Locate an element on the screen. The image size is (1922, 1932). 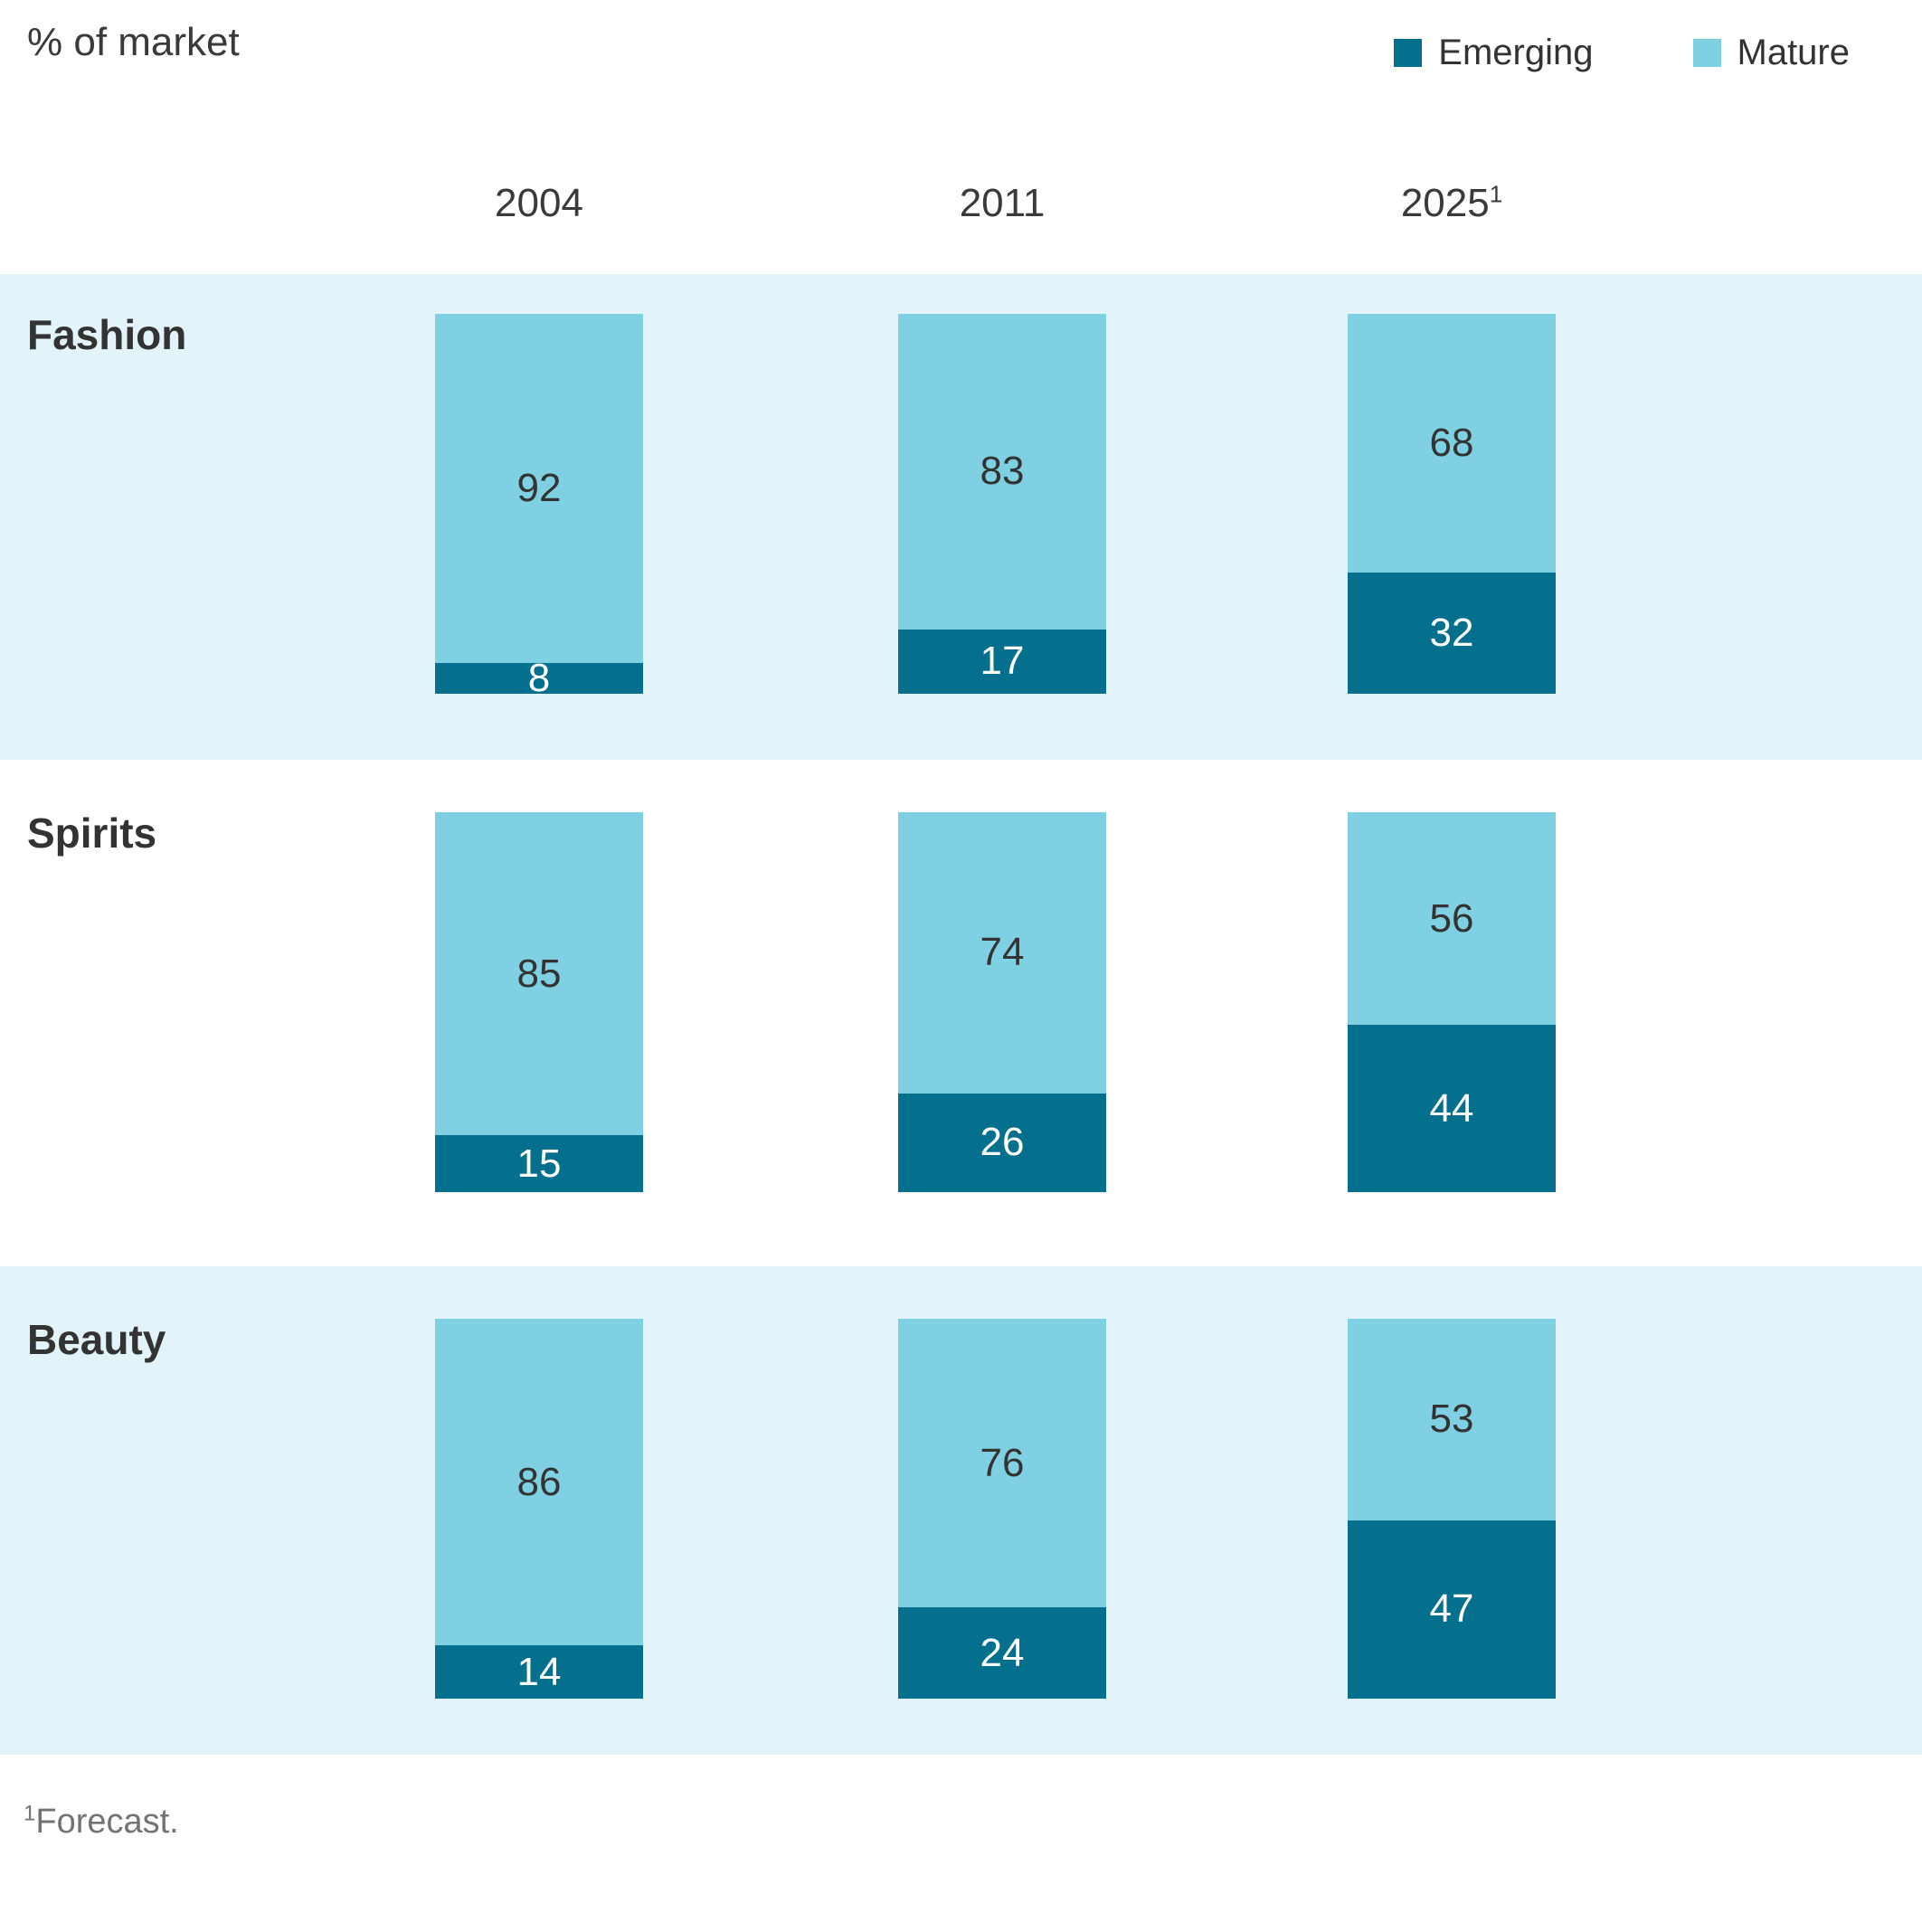
legend-item-emerging: Emerging is located at coordinates (1494, 53).